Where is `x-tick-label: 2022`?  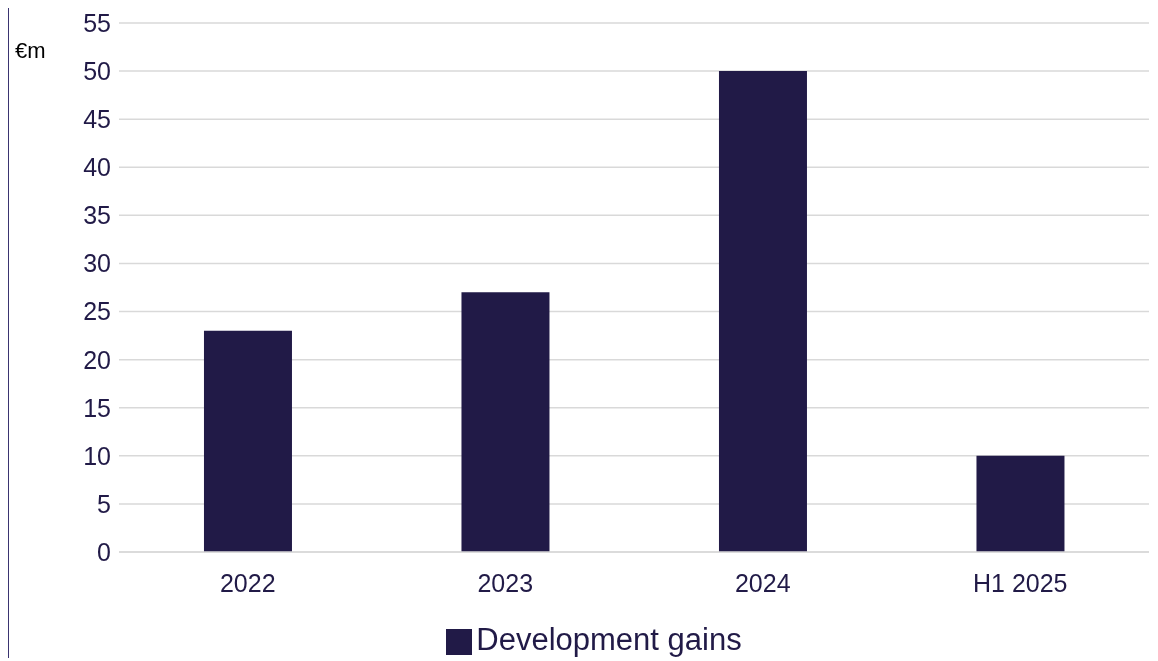
x-tick-label: 2022 is located at coordinates (247, 582).